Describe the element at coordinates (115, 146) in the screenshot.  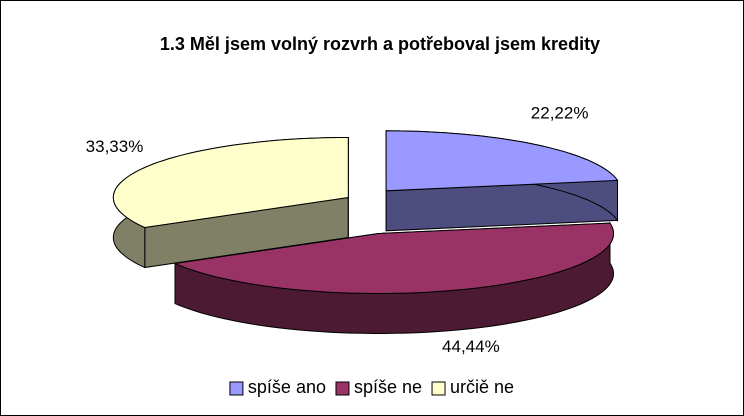
I see `data-label: 33,33%` at that location.